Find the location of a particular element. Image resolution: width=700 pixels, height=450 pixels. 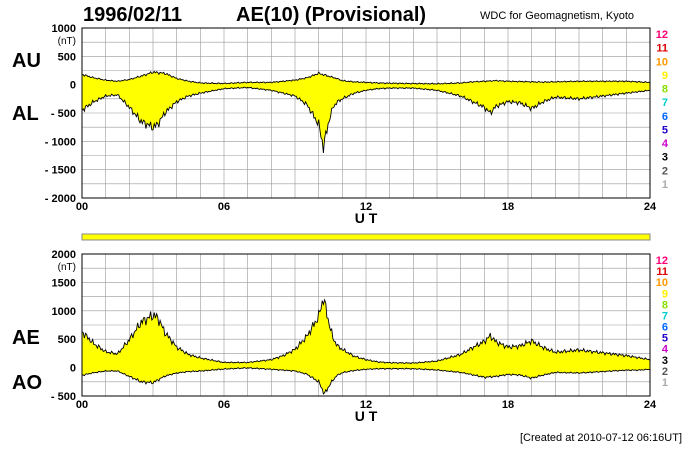

y-tick-label: - 1000 is located at coordinates (60, 142).